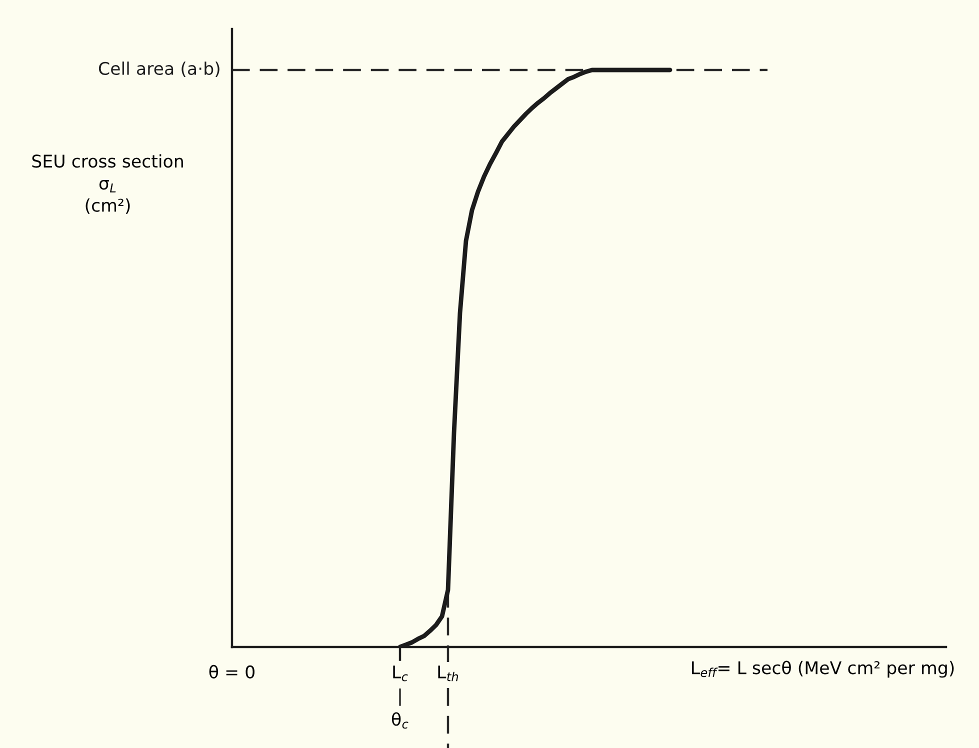  Describe the element at coordinates (400, 697) in the screenshot. I see `x-tick-label: L$_{c}$ | θ$_{c}$` at that location.